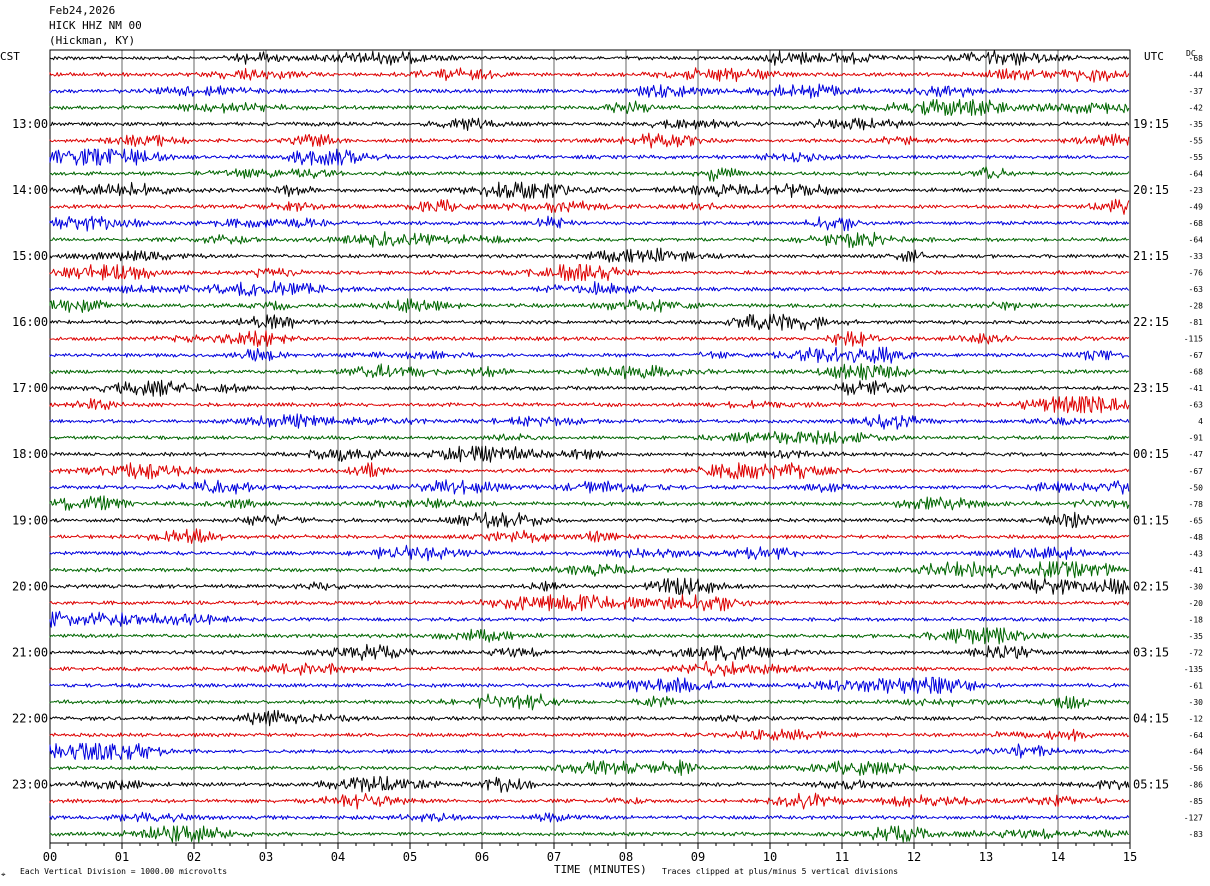  What do you see at coordinates (30, 520) in the screenshot?
I see `cst-hour-label: 19:00` at bounding box center [30, 520].